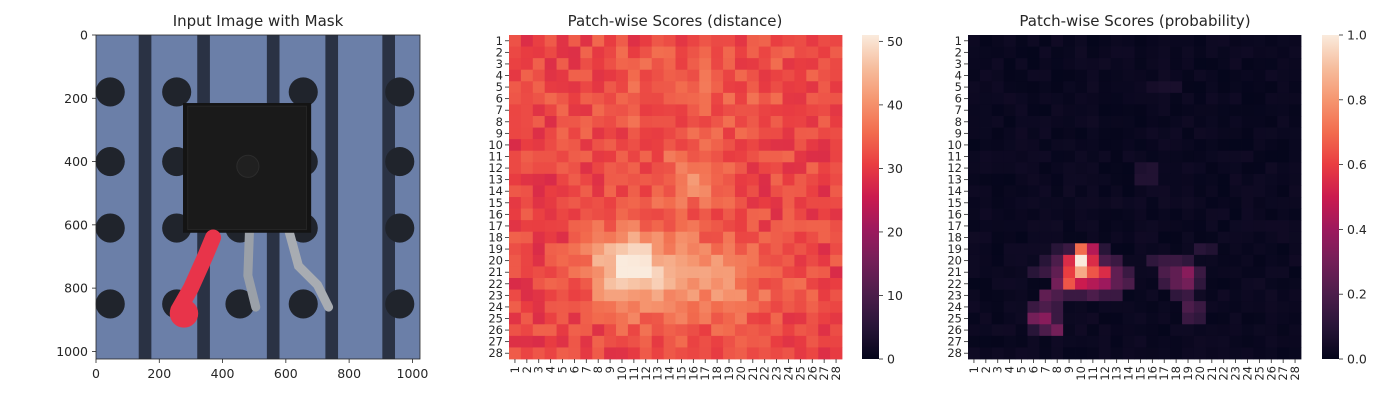  What do you see at coordinates (1140, 373) in the screenshot?
I see `x-tick-label: 15` at bounding box center [1140, 373].